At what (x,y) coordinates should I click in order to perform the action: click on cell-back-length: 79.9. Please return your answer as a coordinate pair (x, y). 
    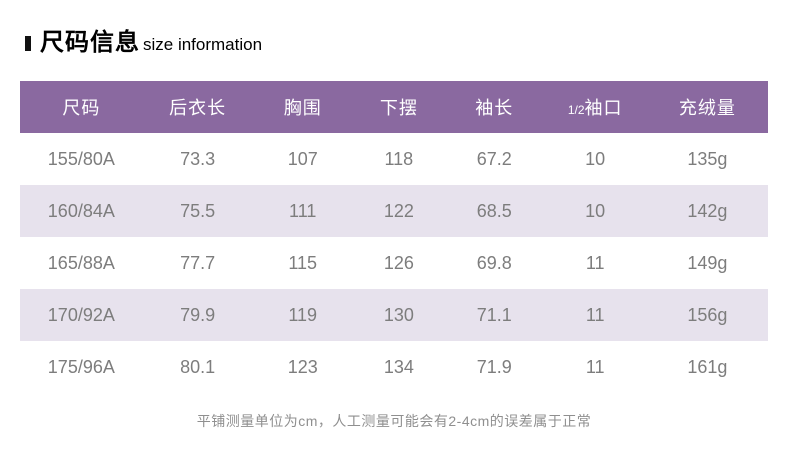
    Looking at the image, I should click on (197, 315).